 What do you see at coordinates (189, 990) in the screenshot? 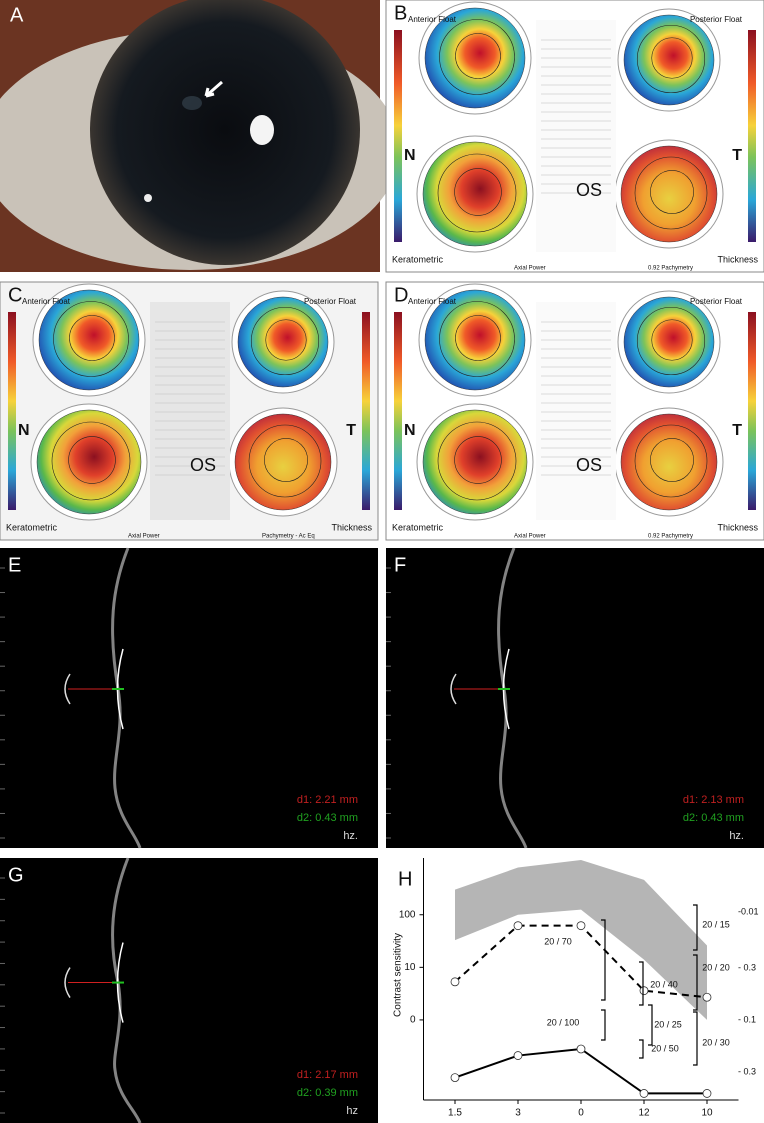
I see `scan-panel: d1: 2.17 mm d2: 0.39 mm hz G` at bounding box center [189, 990].